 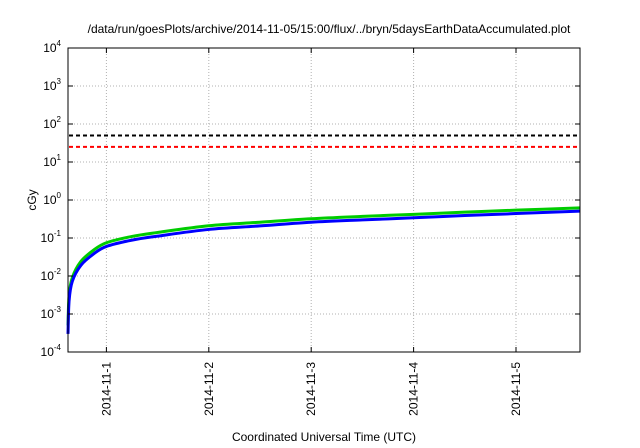 What do you see at coordinates (209, 389) in the screenshot?
I see `x-tick-label: 2014-11-2` at bounding box center [209, 389].